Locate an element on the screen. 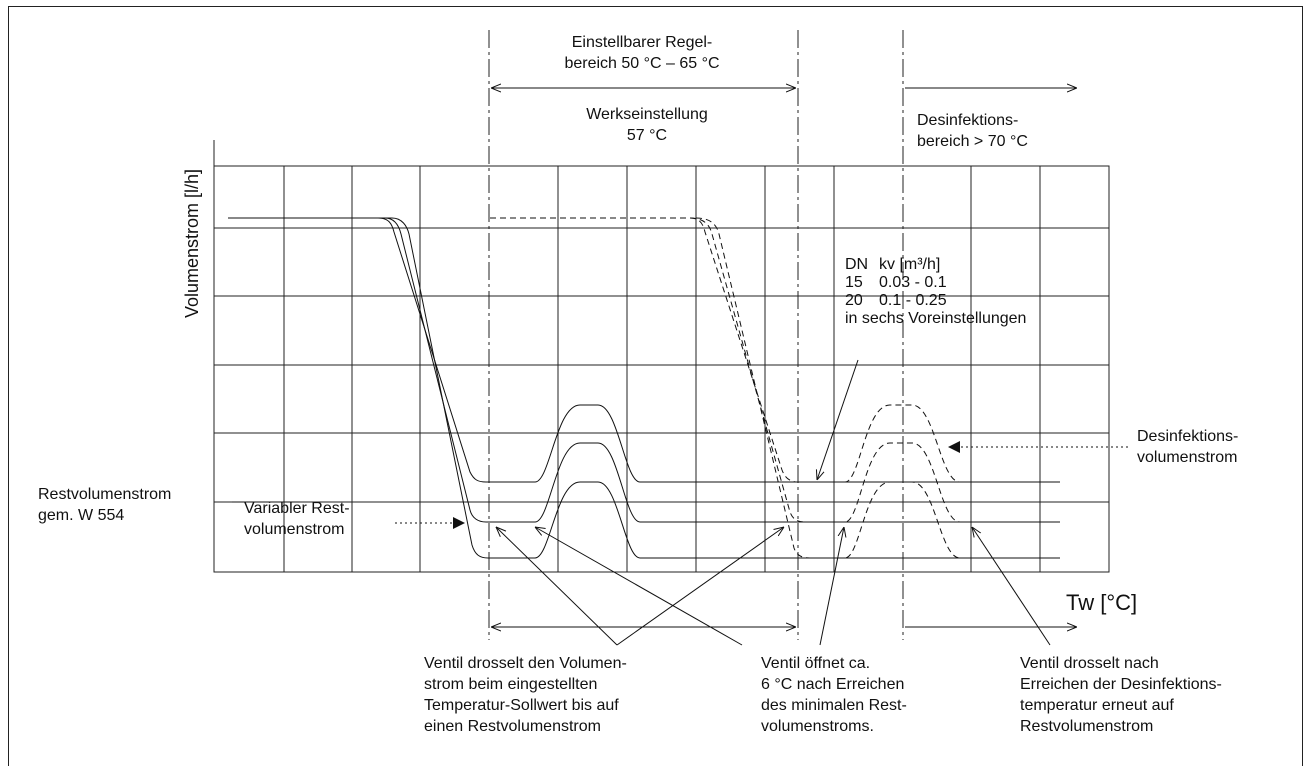  factory-setting-label: Werkseinstellung 57 °C is located at coordinates (647, 125).